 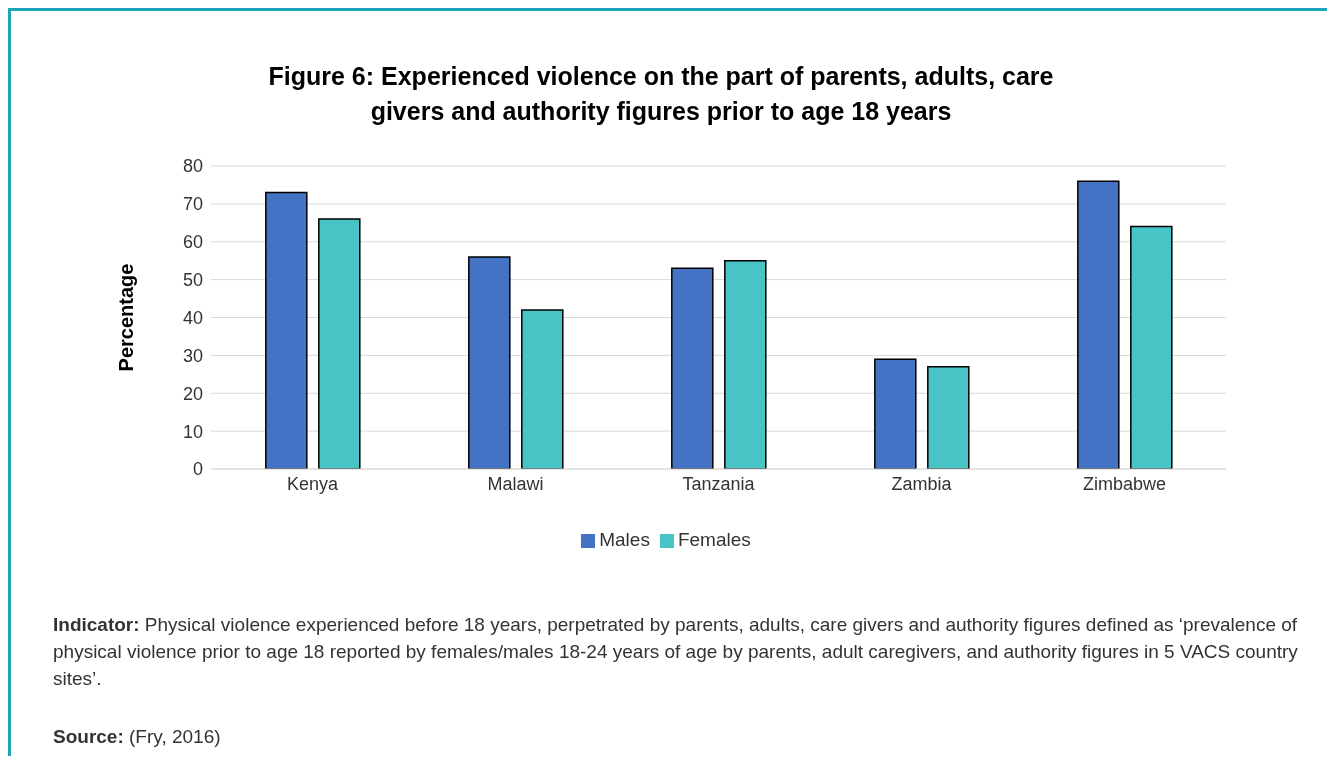 I want to click on y-tick-label: 60, so click(x=192, y=242).